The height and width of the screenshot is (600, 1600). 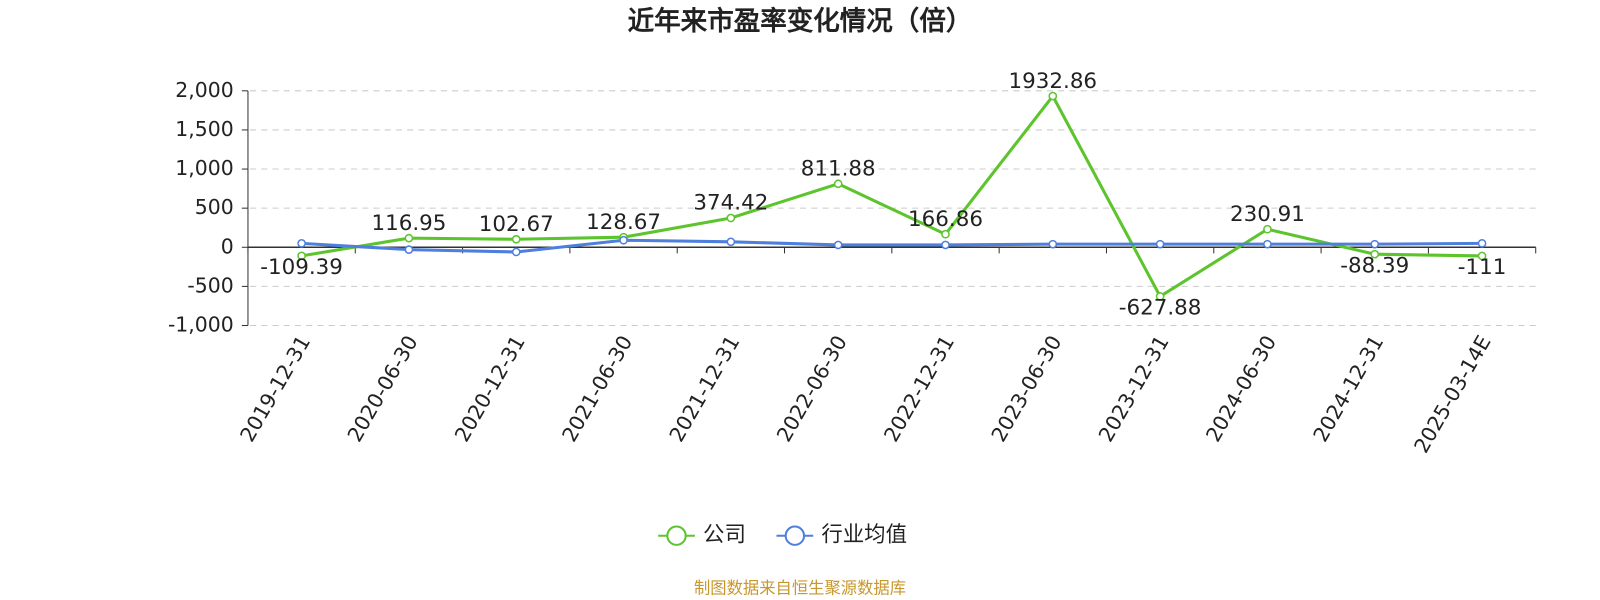 I want to click on data-label: 230.91, so click(x=1267, y=214).